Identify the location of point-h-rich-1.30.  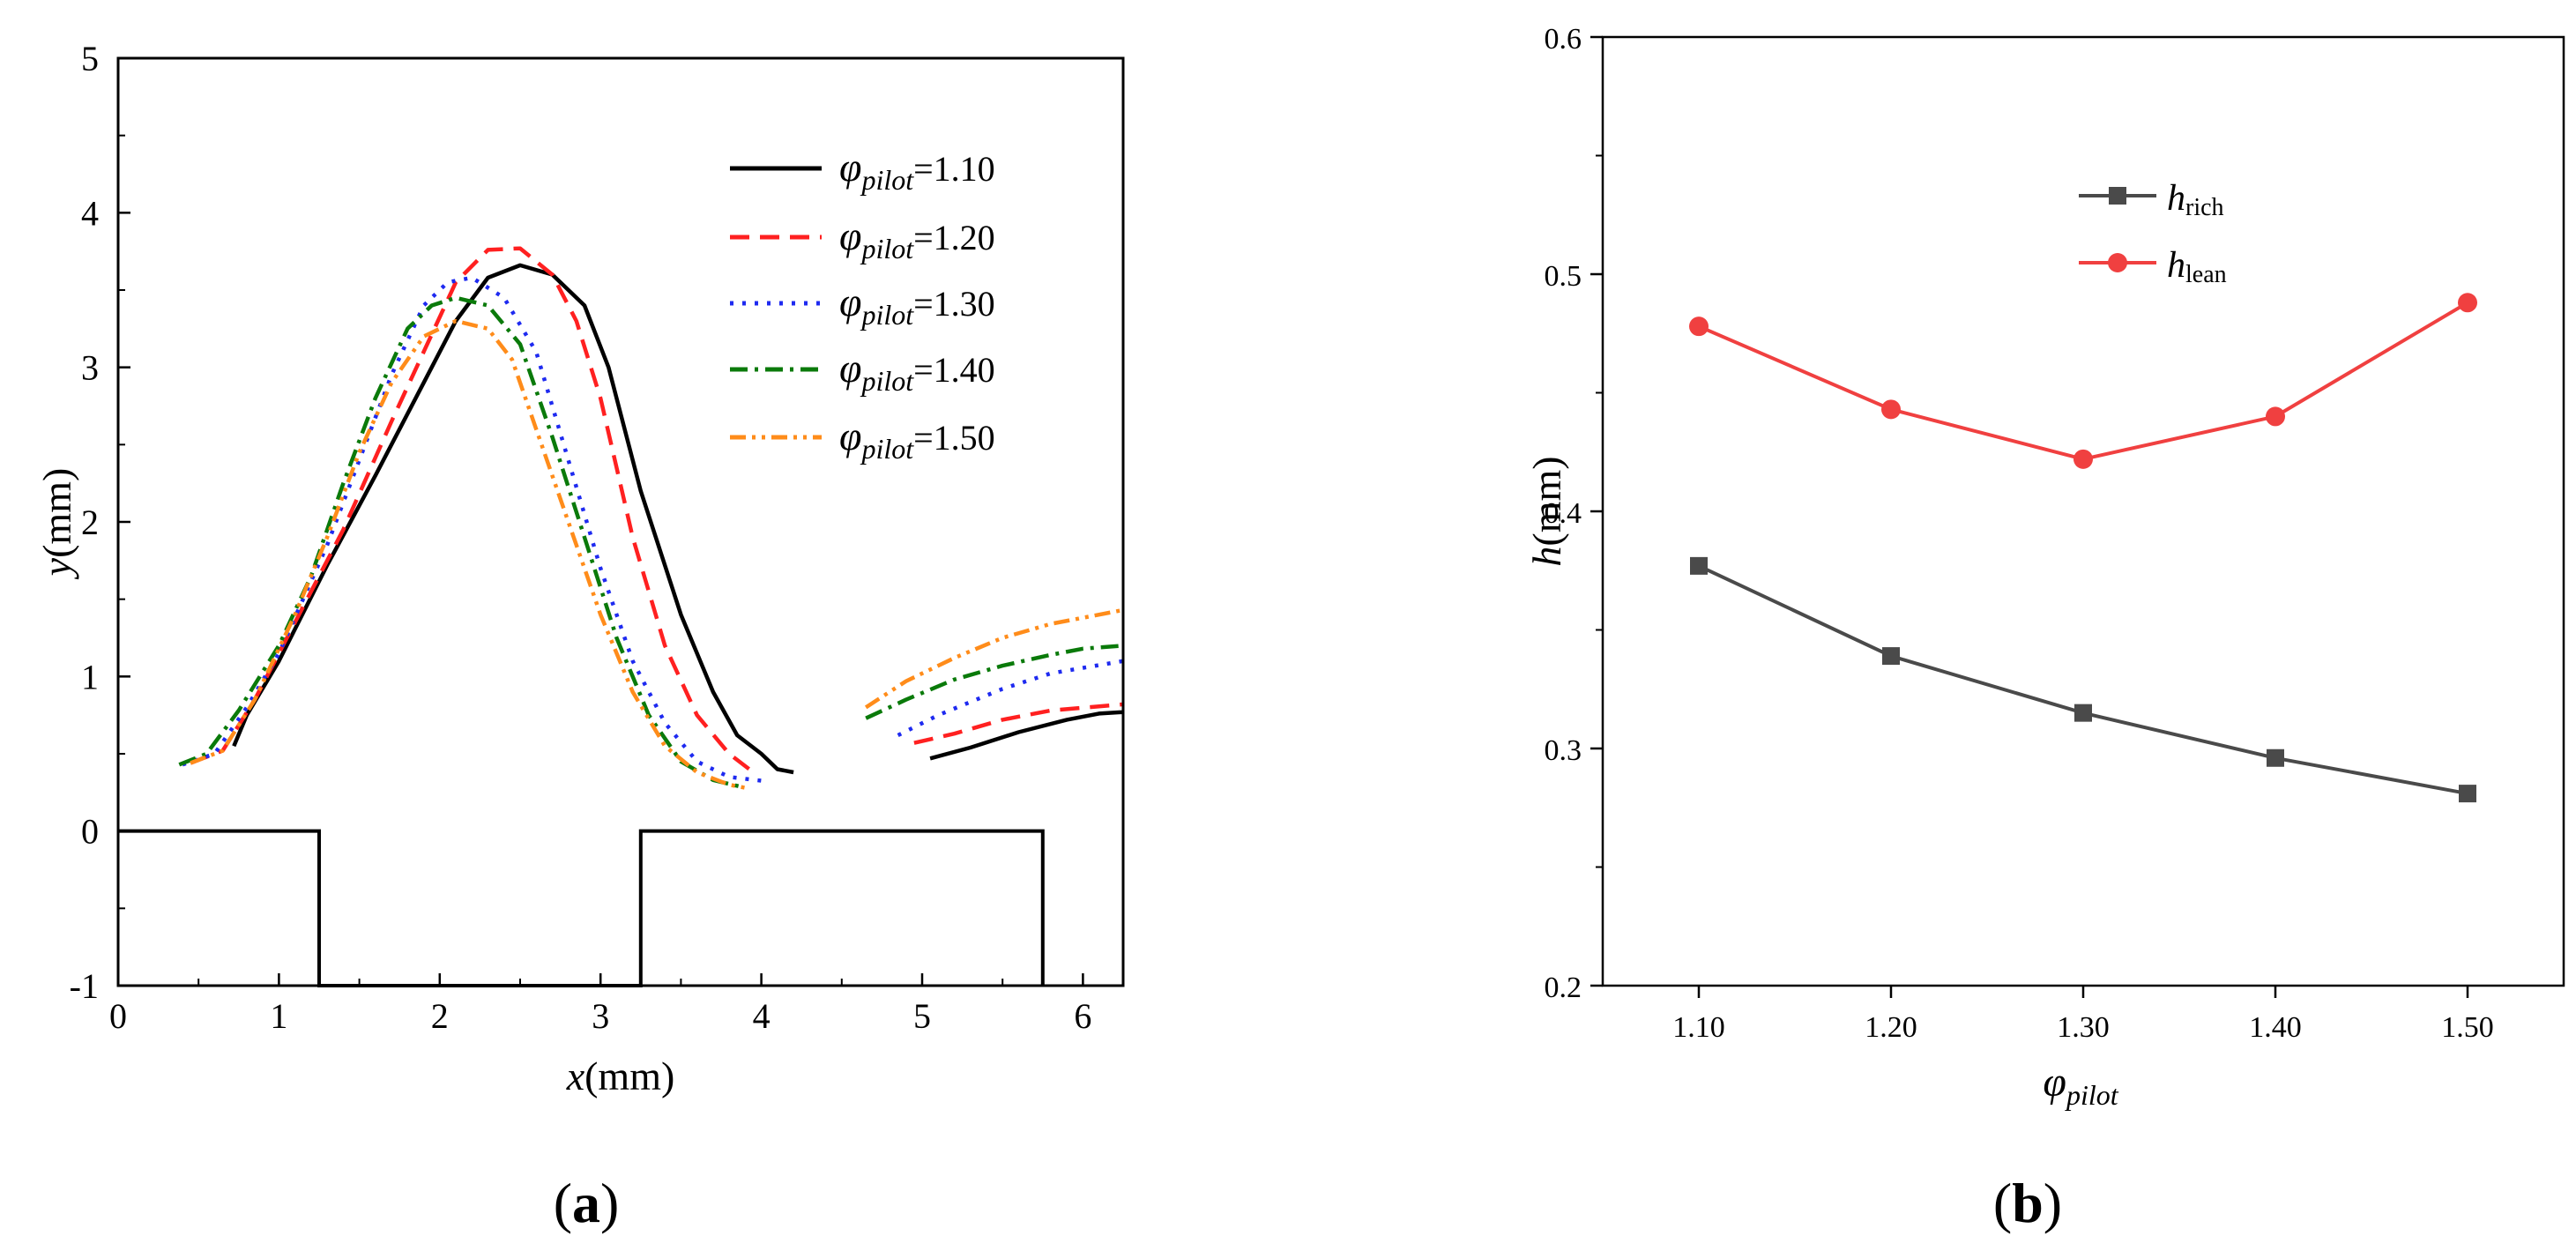
(2083, 713).